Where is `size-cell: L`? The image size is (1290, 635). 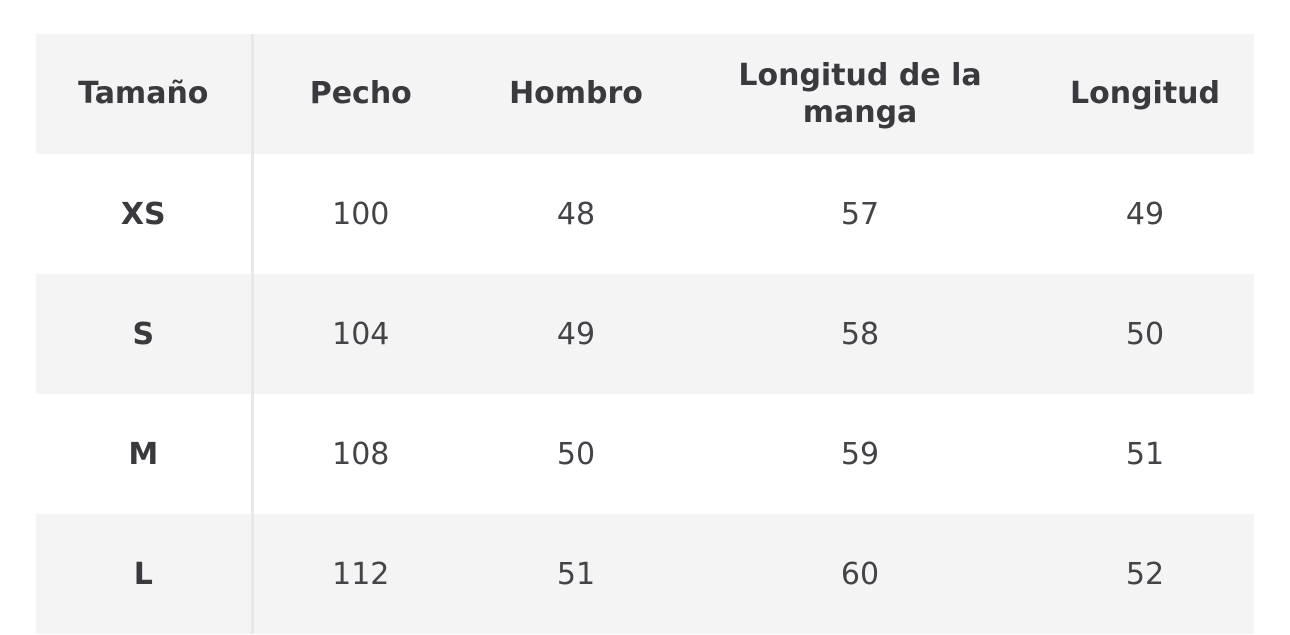
size-cell: L is located at coordinates (145, 574).